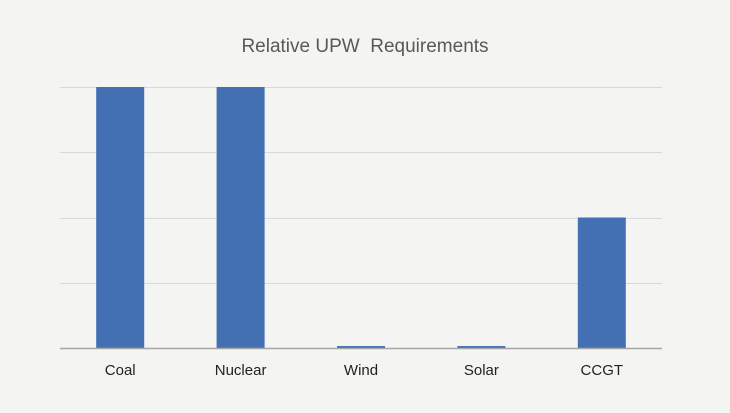  Describe the element at coordinates (241, 370) in the screenshot. I see `x-tick-label-nuclear: Nuclear` at that location.